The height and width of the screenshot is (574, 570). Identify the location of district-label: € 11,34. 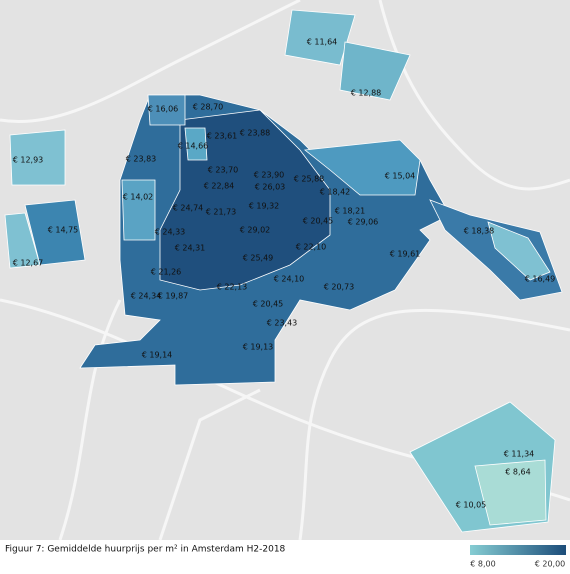
(519, 454).